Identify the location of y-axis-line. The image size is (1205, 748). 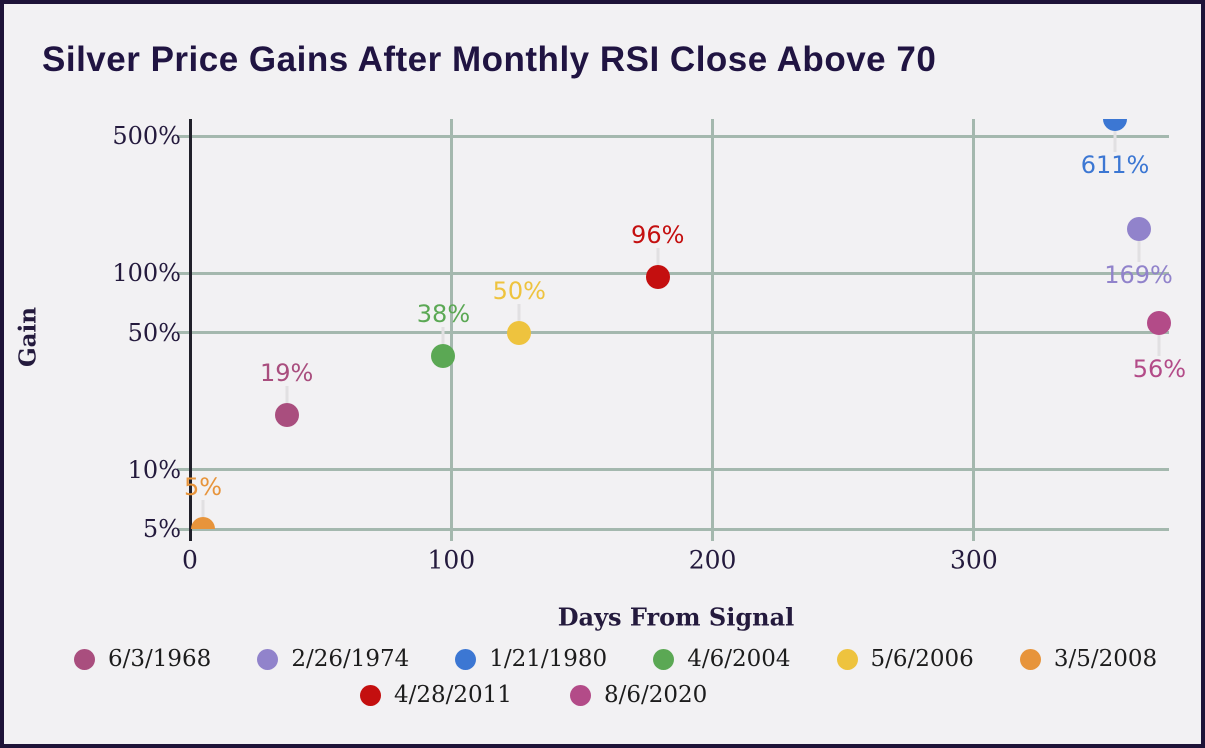
(190, 330).